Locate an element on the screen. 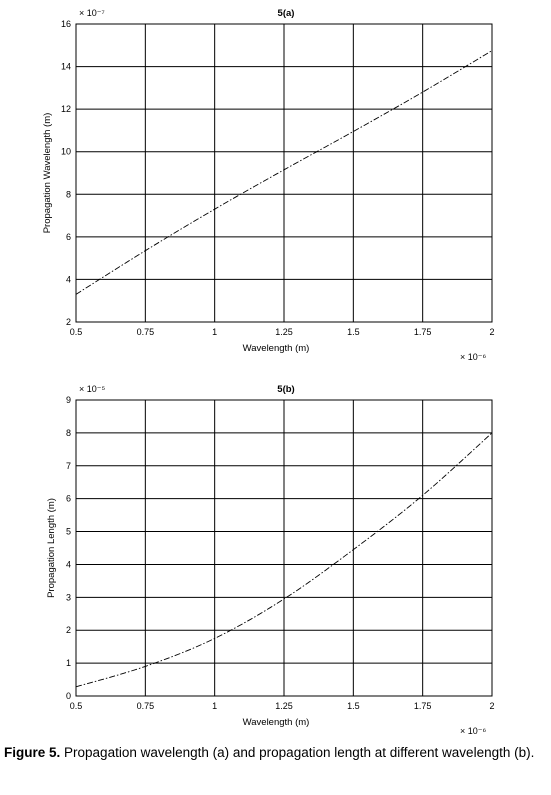  y-tick-label: 1 is located at coordinates (68, 663).